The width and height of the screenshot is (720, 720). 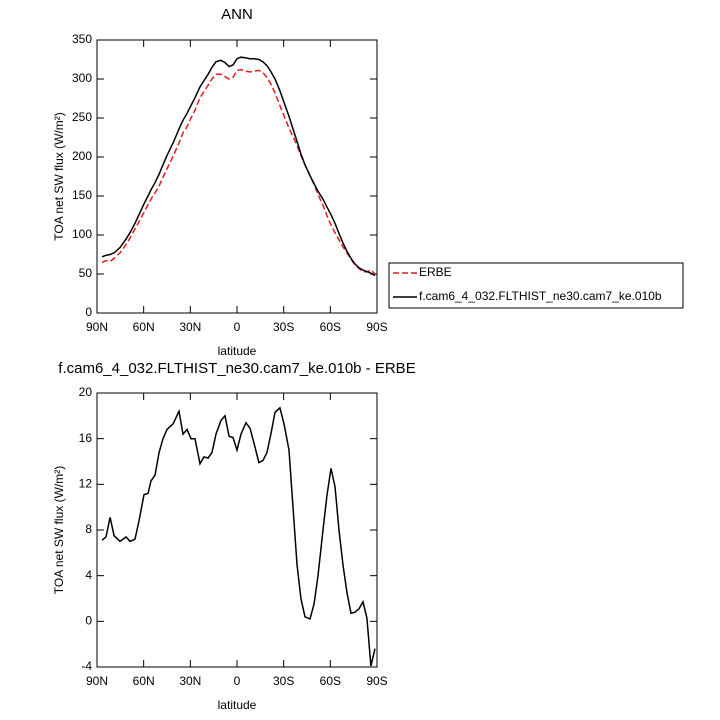 I want to click on y-tick-label: 100, so click(x=82, y=234).